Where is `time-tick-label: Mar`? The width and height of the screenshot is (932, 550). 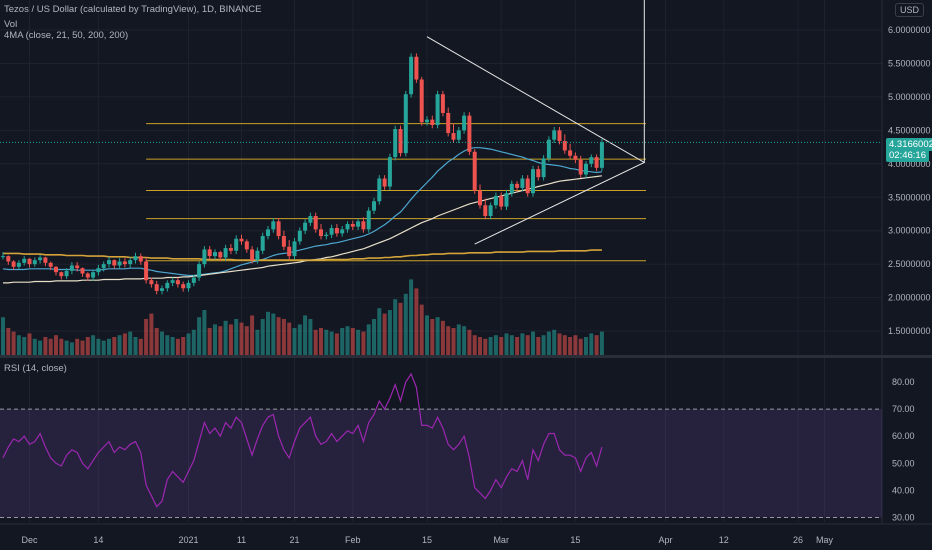 time-tick-label: Mar is located at coordinates (501, 540).